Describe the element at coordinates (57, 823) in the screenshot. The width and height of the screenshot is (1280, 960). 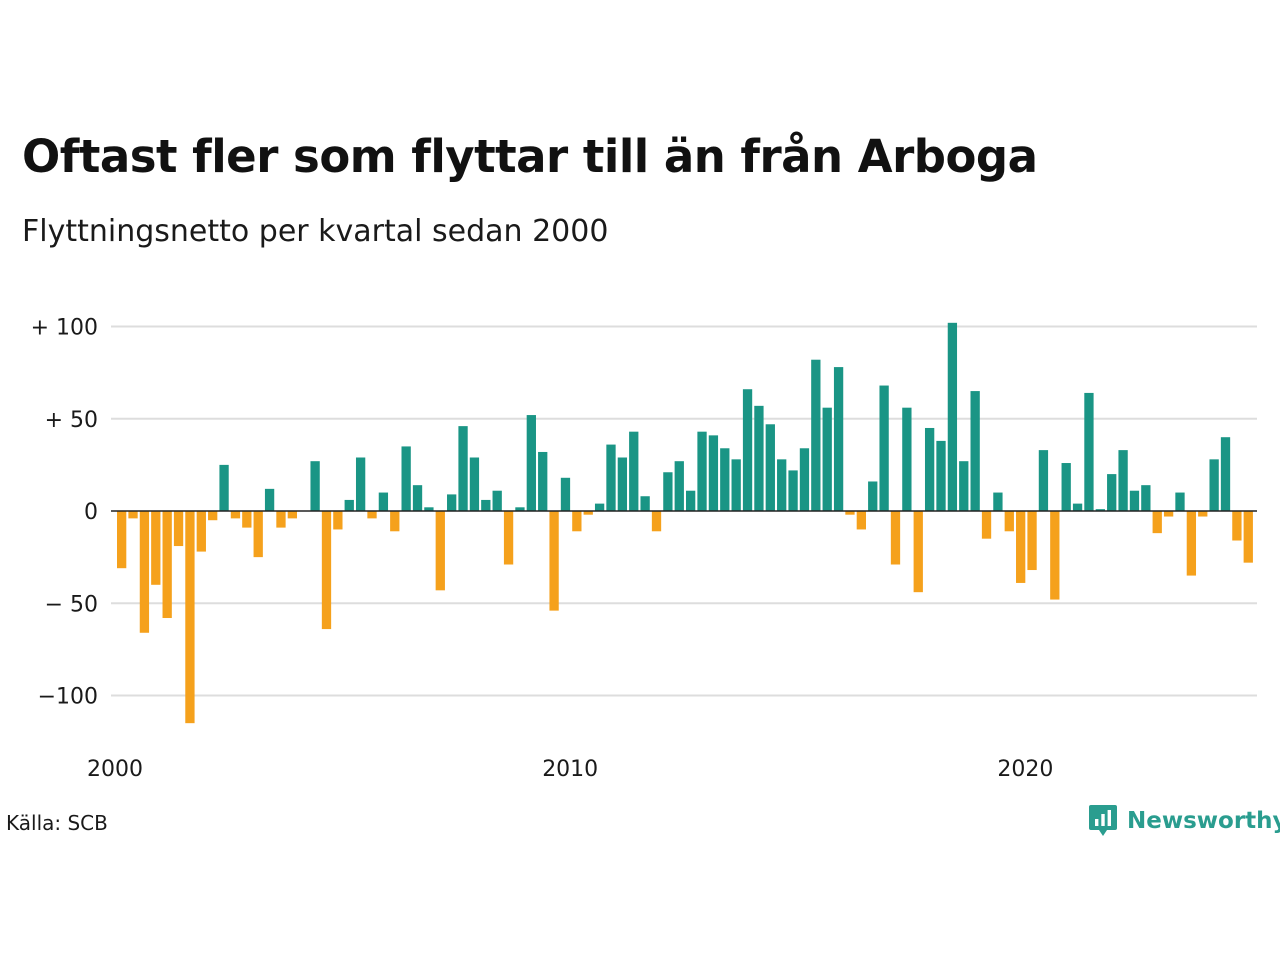
I see `source-note: Källa: SCB` at that location.